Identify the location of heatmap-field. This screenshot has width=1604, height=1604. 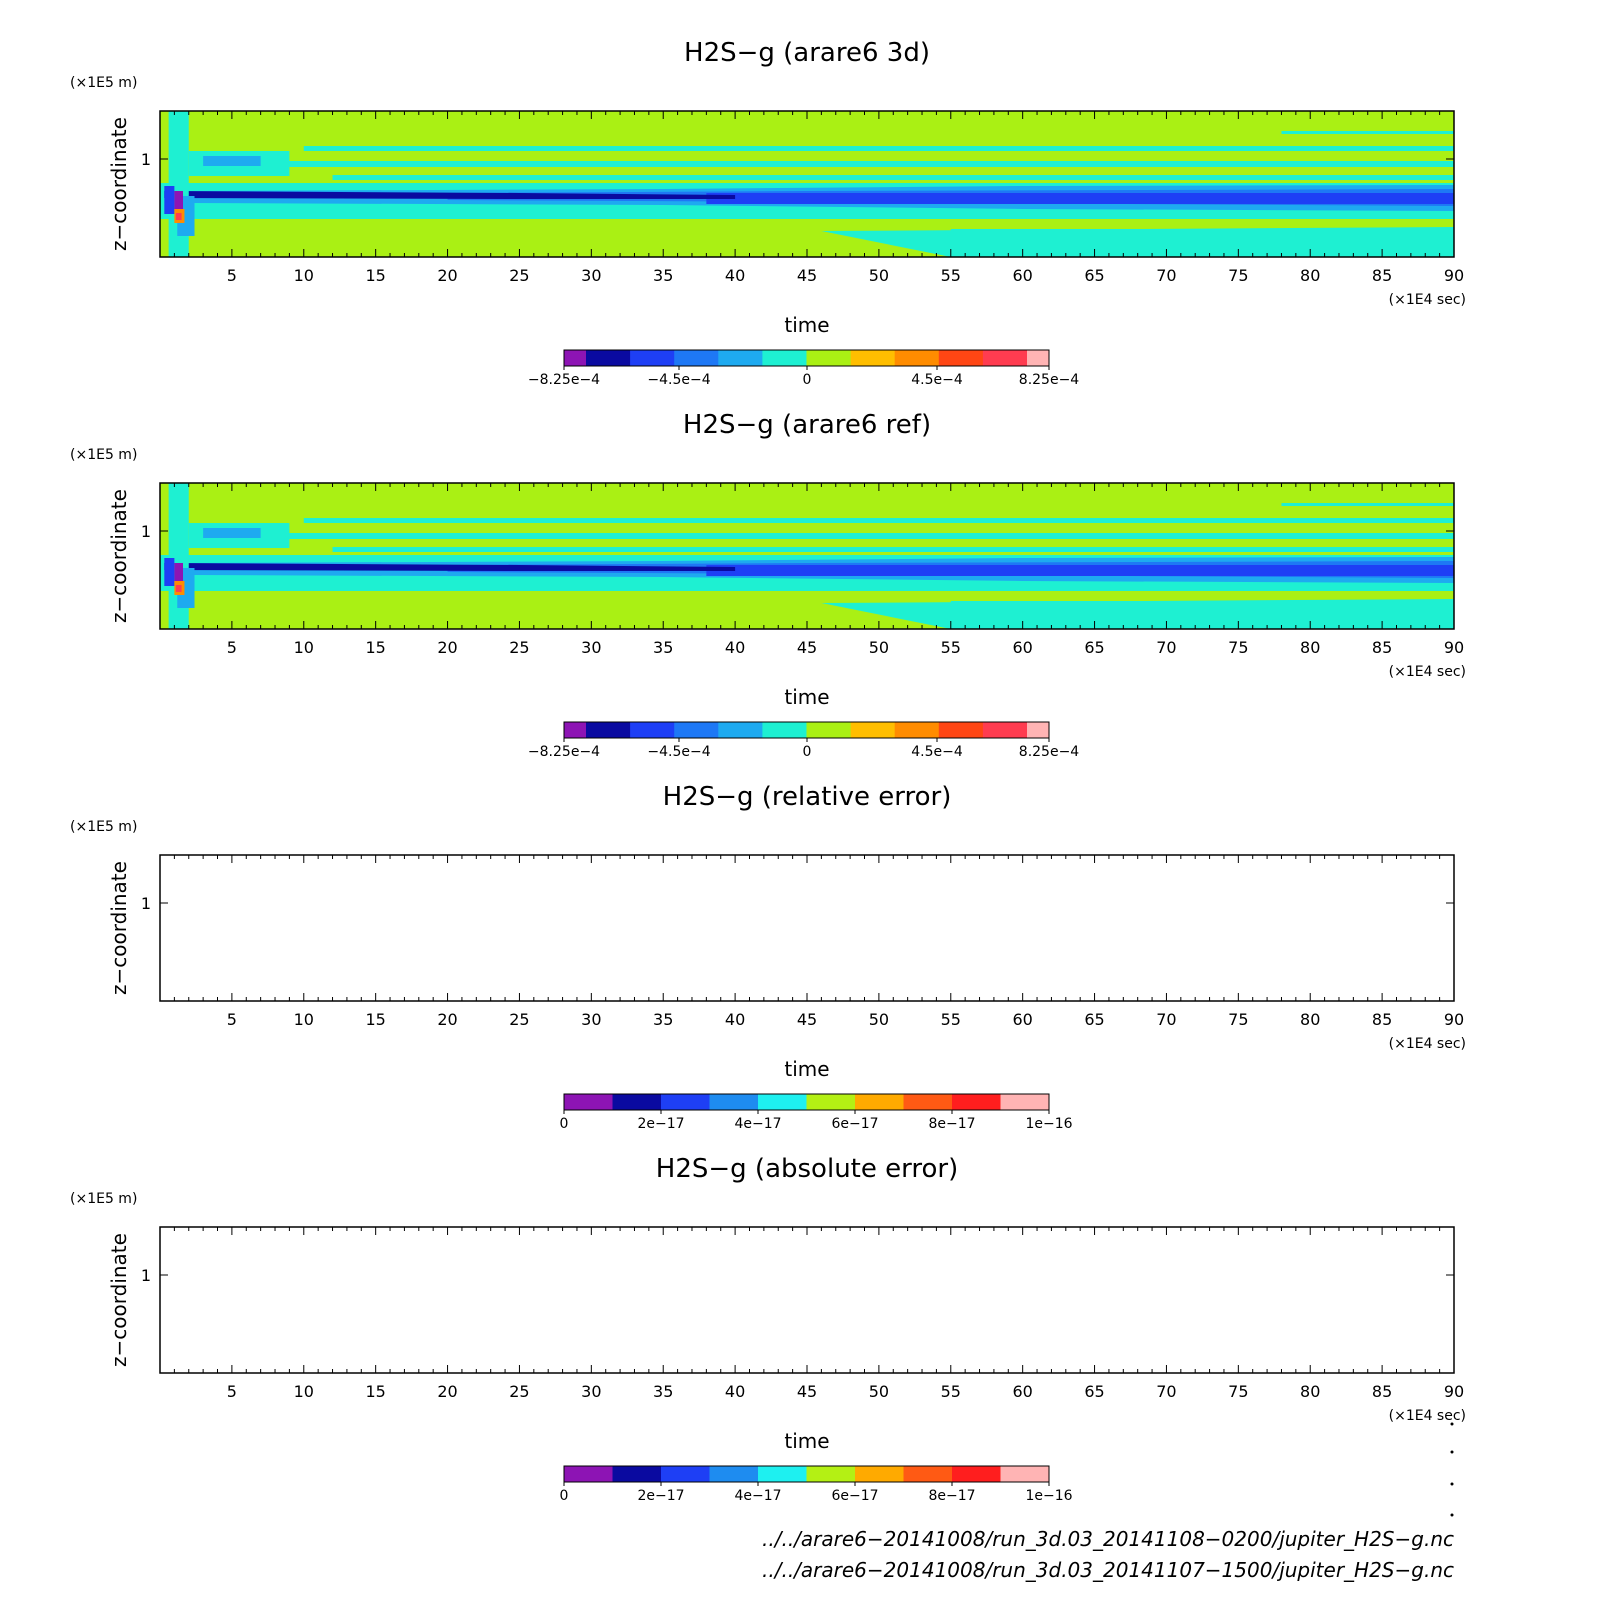
(807, 184).